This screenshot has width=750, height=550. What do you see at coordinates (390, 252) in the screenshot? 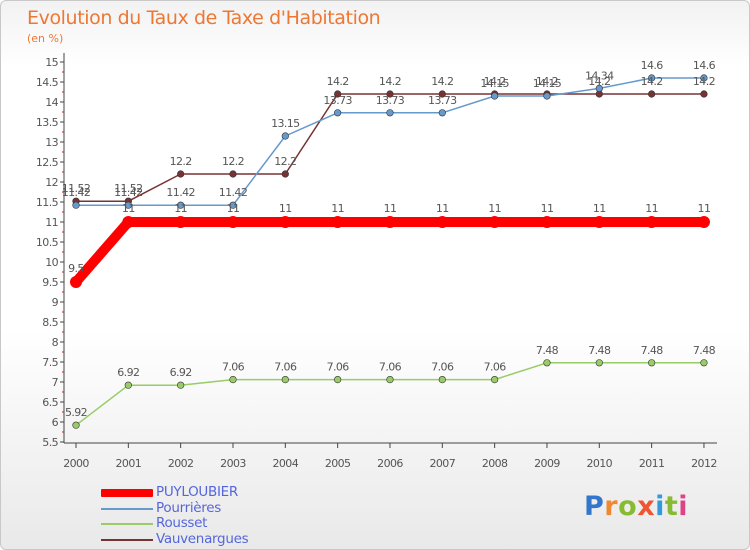
I see `series-line-puyloubier` at bounding box center [390, 252].